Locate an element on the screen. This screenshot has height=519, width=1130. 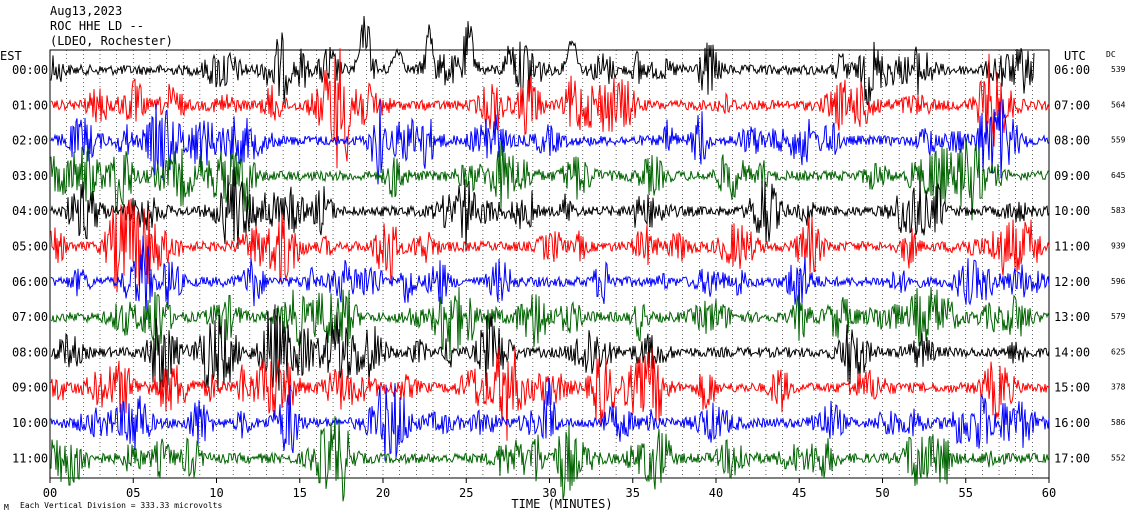
utc-hour-label: 10:00 is located at coordinates (1072, 211).